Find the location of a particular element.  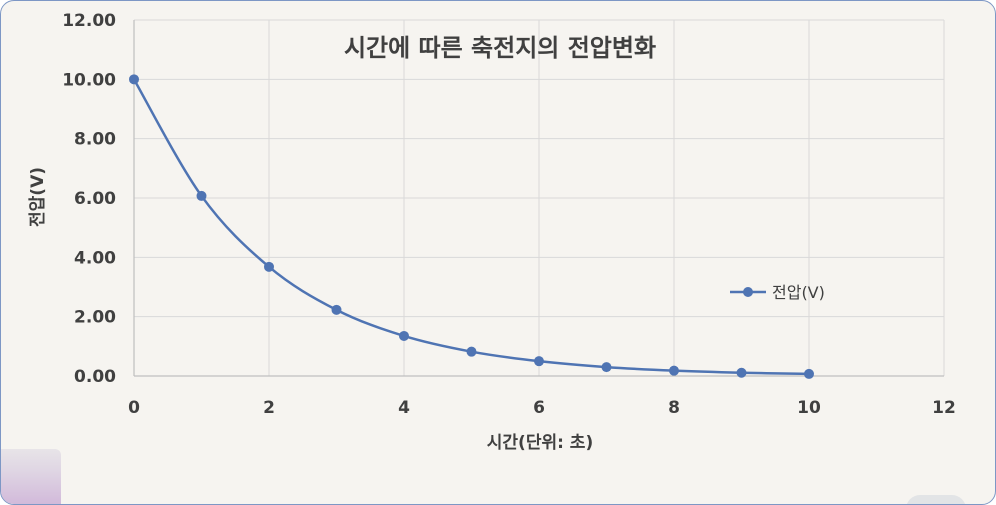

x-tick-label: 12 is located at coordinates (944, 408).